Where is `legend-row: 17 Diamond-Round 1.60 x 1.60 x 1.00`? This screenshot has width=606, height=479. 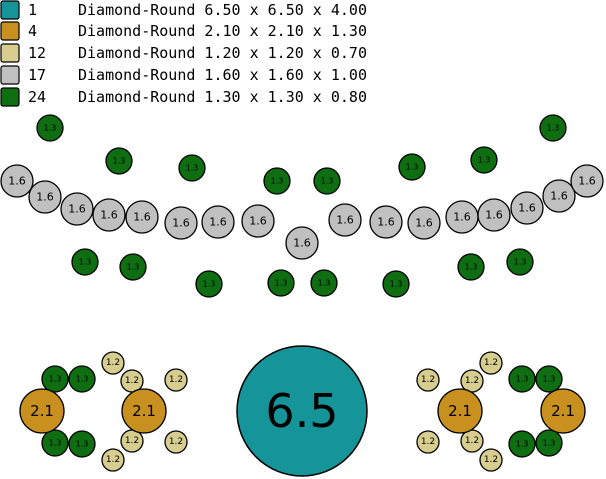
legend-row: 17 Diamond-Round 1.60 x 1.60 x 1.00 is located at coordinates (183, 75).